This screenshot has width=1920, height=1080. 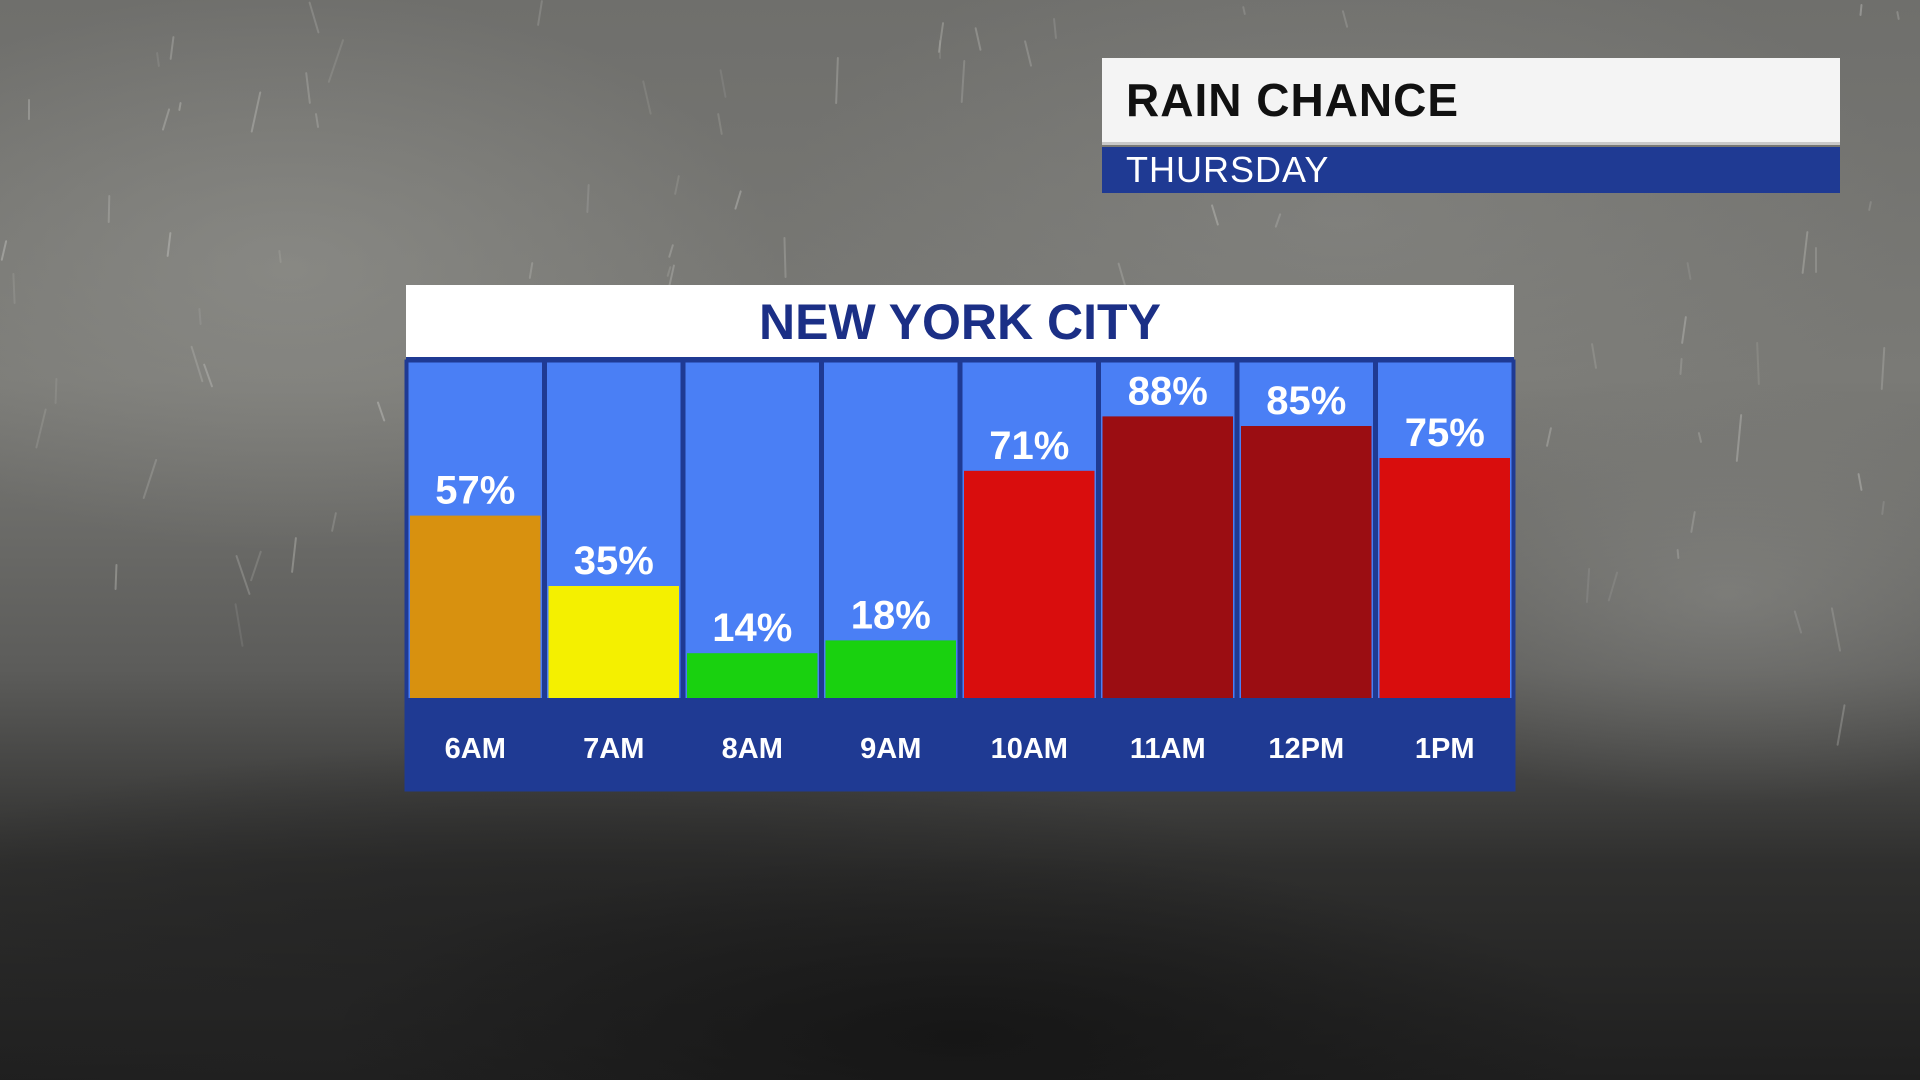 What do you see at coordinates (1168, 391) in the screenshot?
I see `bar-value-label: 88%` at bounding box center [1168, 391].